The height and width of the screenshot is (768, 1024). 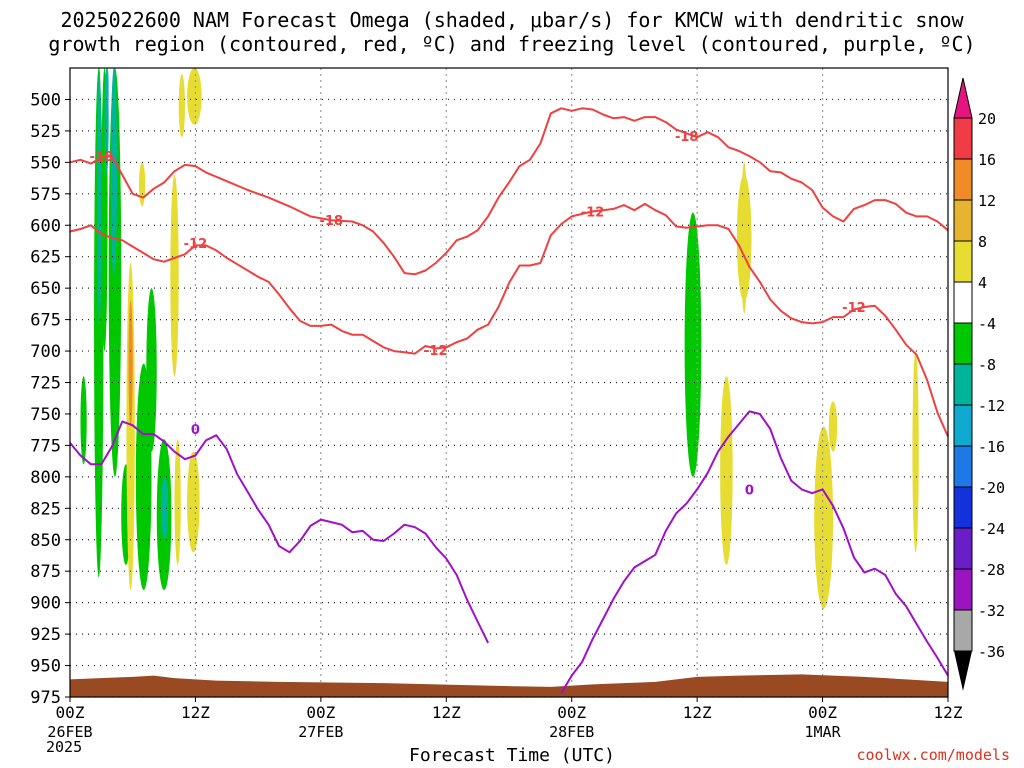 What do you see at coordinates (987, 201) in the screenshot?
I see `colorbar-label: 12` at bounding box center [987, 201].